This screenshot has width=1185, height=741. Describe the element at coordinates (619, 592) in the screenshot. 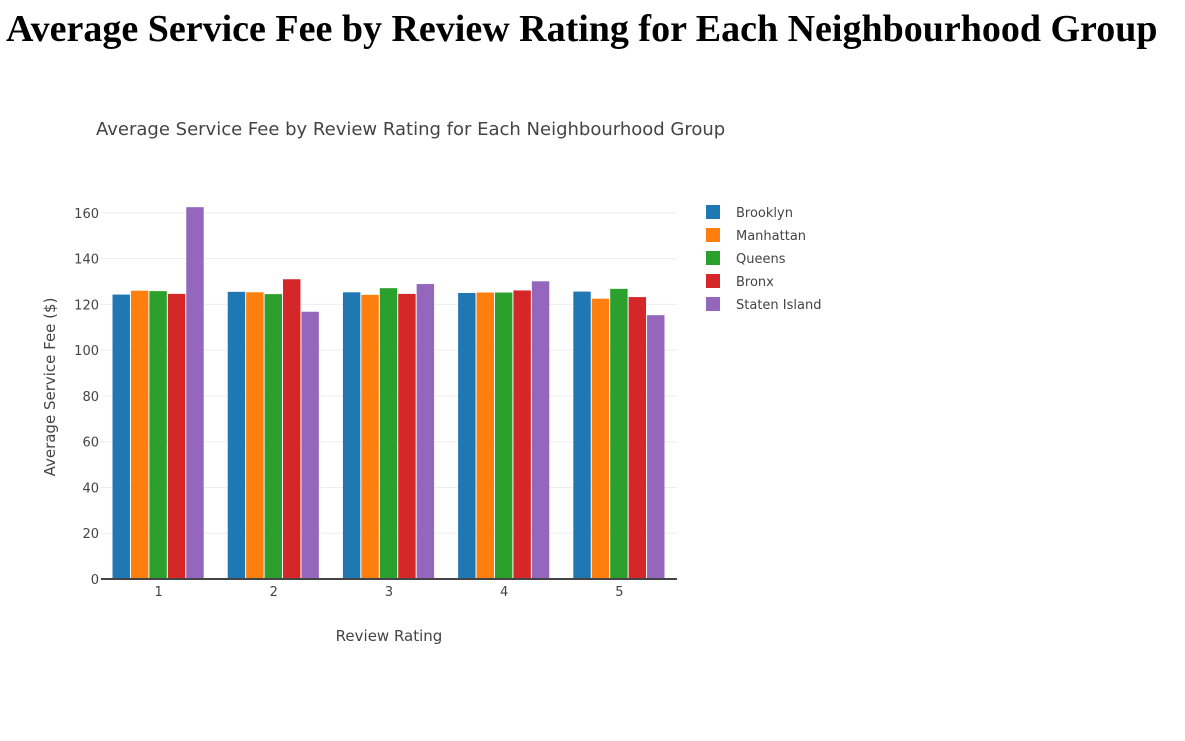

I see `x-tick-label: 5` at that location.